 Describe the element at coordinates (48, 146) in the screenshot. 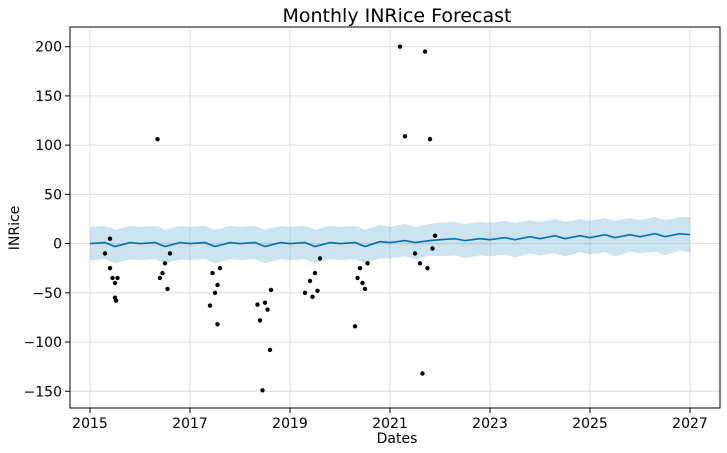

I see `y-tick-label: 100` at that location.